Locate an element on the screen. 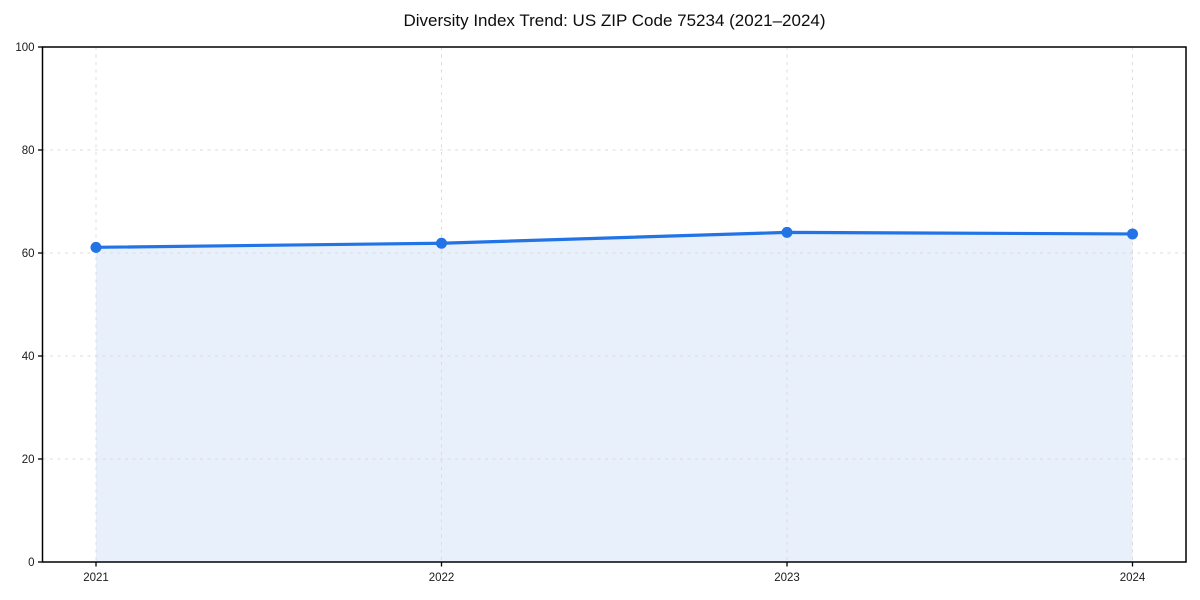 The image size is (1200, 600). y-tick-label: 60 is located at coordinates (28, 254).